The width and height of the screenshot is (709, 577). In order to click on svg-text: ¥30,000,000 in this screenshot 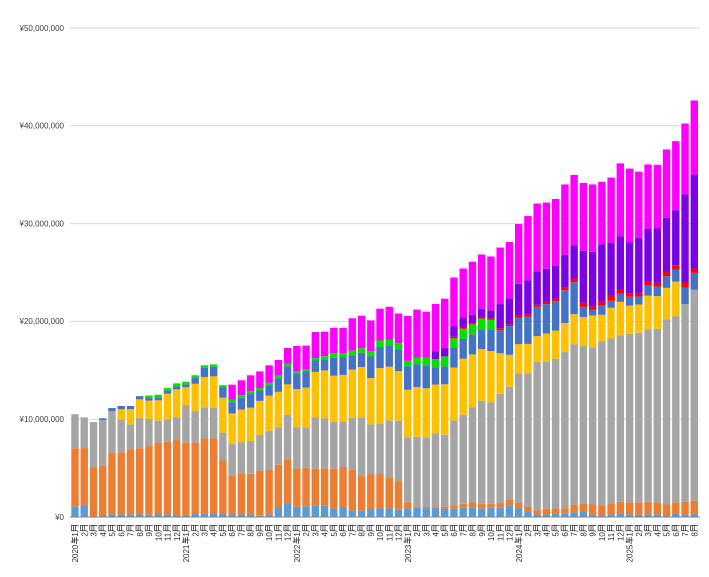, I will do `click(42, 223)`.